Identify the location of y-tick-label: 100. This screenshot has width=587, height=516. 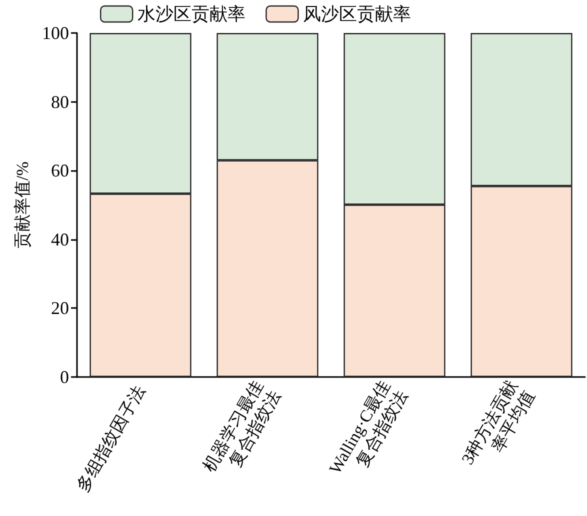
(55, 33).